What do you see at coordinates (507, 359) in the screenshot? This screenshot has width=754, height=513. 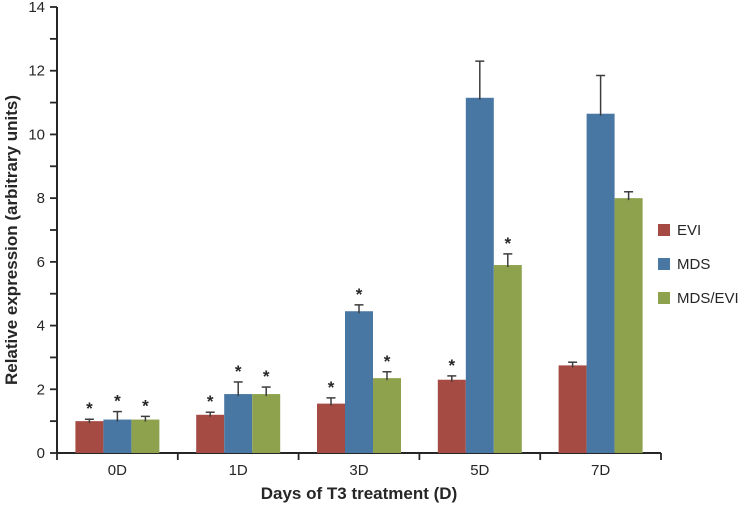 I see `mds-evi-bar-5d` at bounding box center [507, 359].